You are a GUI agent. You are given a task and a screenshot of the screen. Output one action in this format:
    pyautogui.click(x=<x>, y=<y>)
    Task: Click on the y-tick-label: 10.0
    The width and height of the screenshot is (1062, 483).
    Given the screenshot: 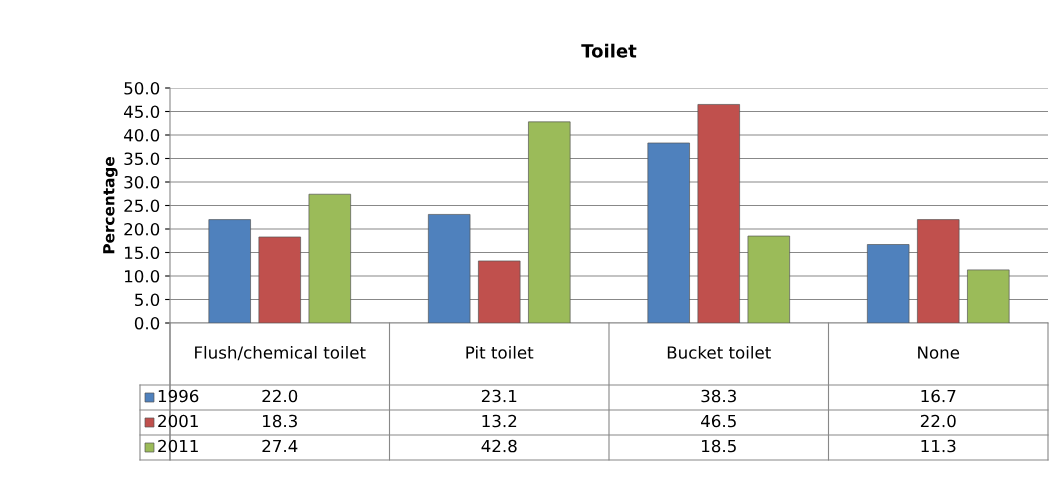 What is the action you would take?
    pyautogui.click(x=142, y=276)
    